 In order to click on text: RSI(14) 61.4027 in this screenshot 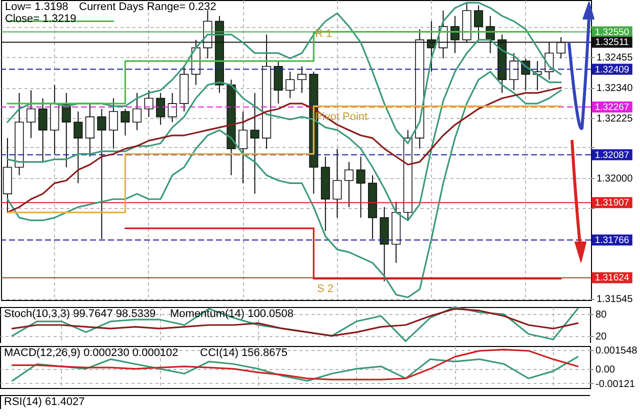, I will do `click(44, 402)`.